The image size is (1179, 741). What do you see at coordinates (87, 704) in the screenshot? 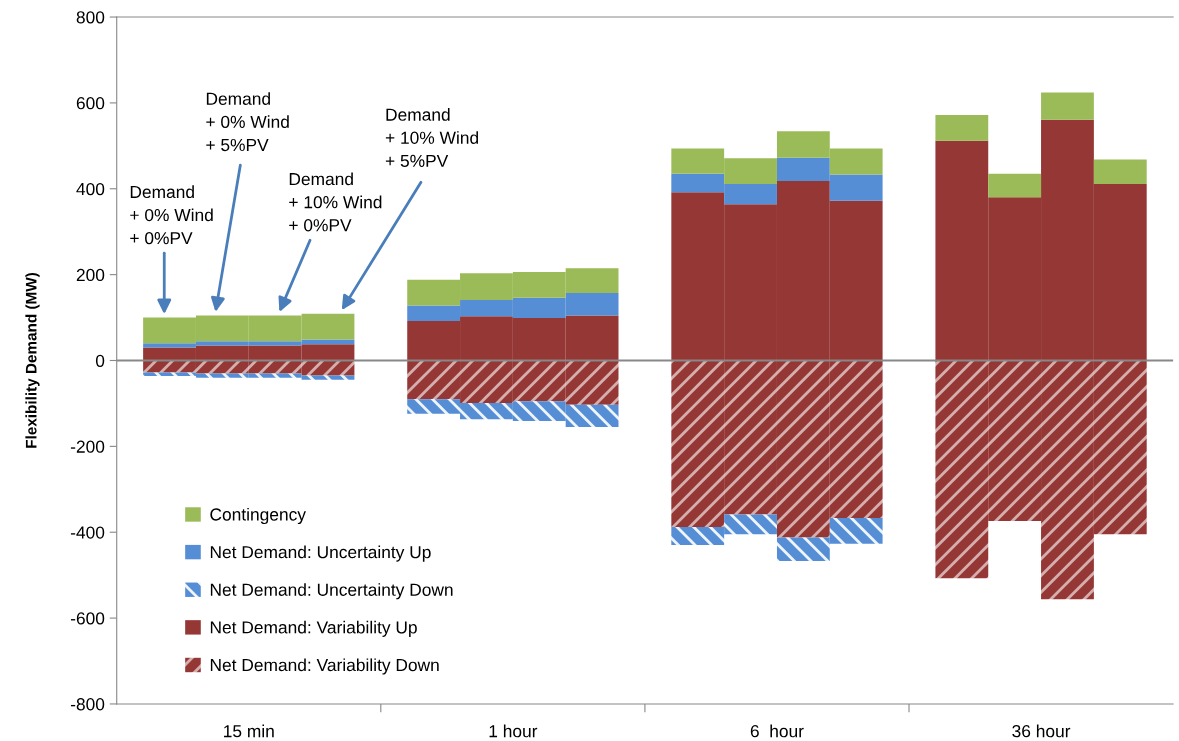
I see `y-tick-label: -800` at bounding box center [87, 704].